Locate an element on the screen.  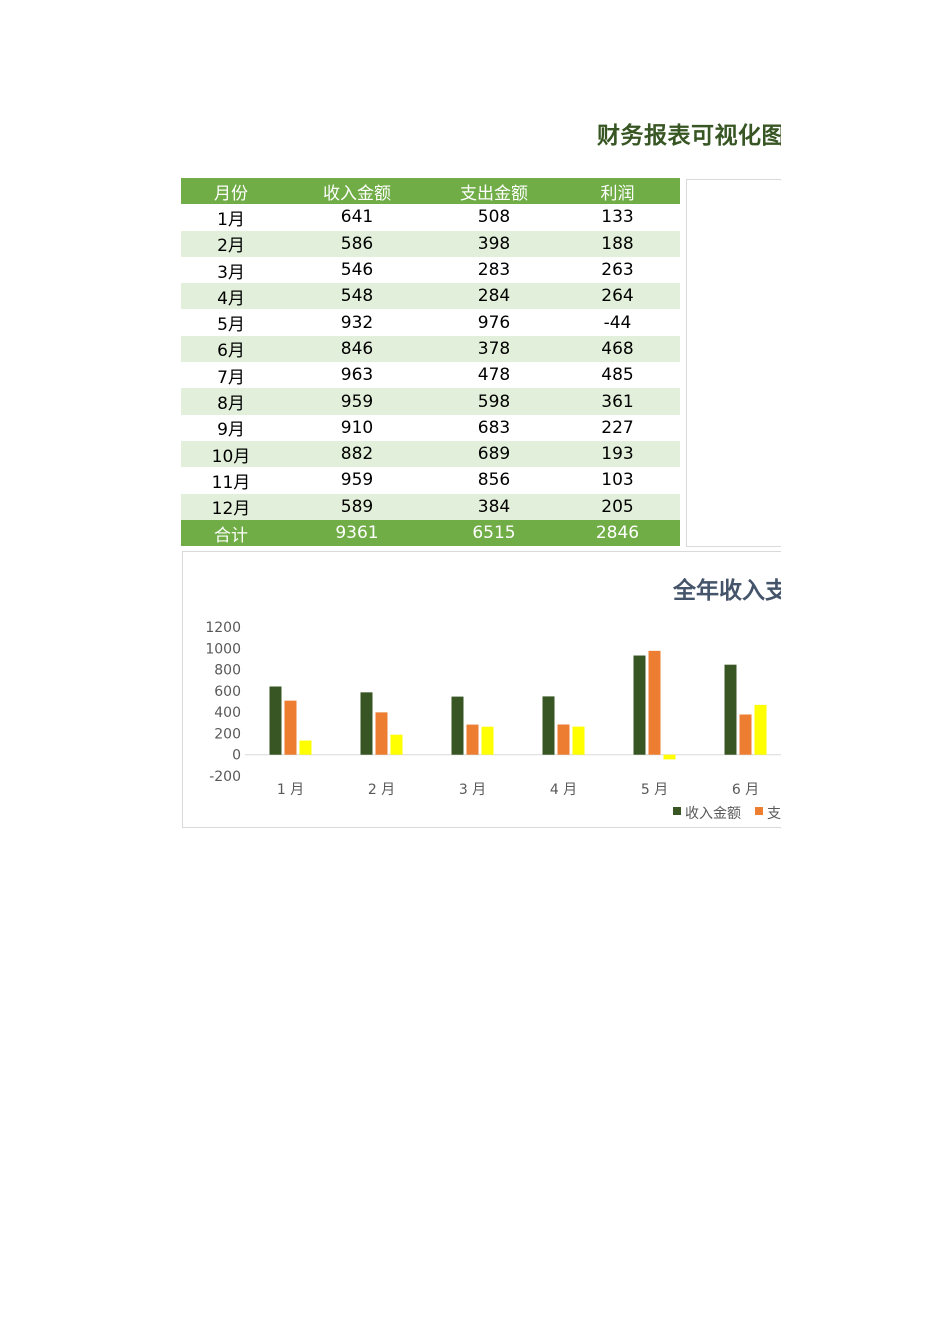
cell-month: 2月 is located at coordinates (231, 243).